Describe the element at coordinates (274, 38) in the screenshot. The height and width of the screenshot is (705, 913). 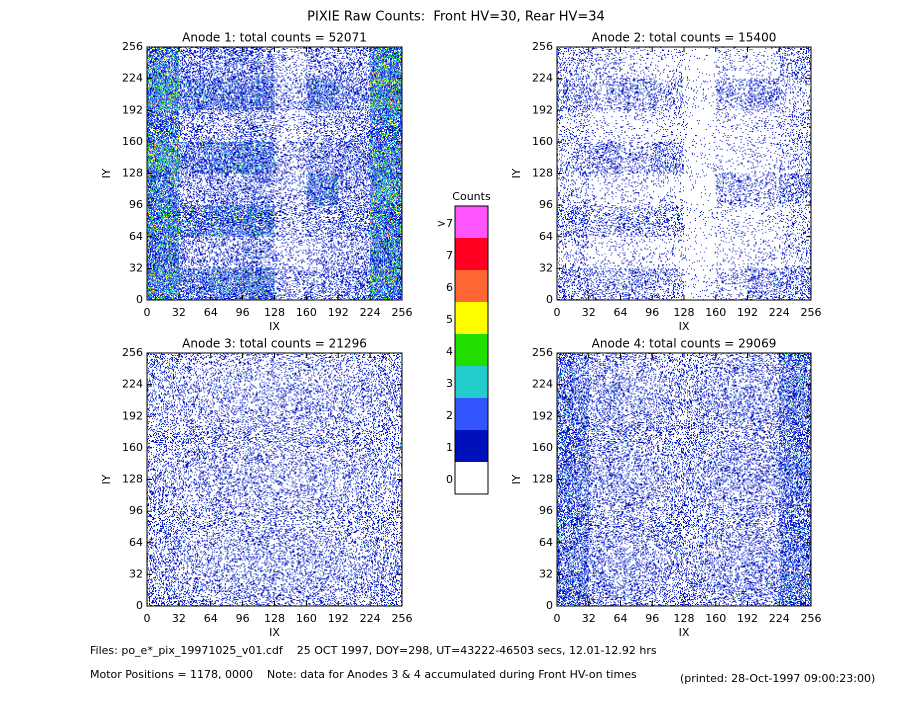
I see `panel-title: Anode 1: total counts = 52071` at that location.